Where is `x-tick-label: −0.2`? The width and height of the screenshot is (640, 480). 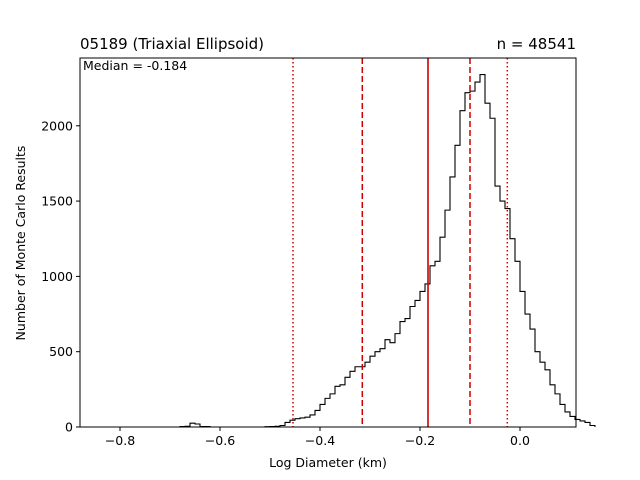 x-tick-label: −0.2 is located at coordinates (420, 440).